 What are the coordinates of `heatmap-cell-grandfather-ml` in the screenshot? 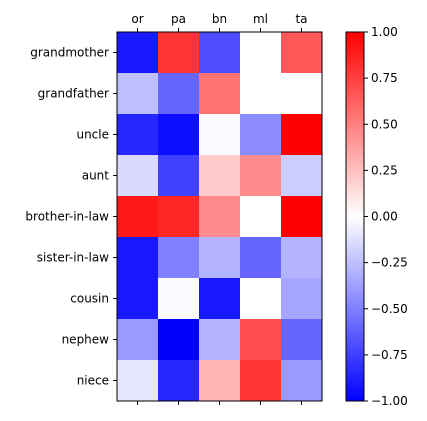 It's located at (261, 94).